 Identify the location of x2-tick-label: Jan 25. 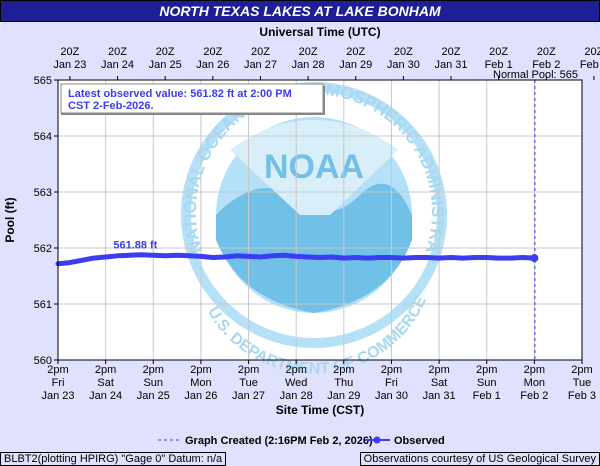
(165, 65).